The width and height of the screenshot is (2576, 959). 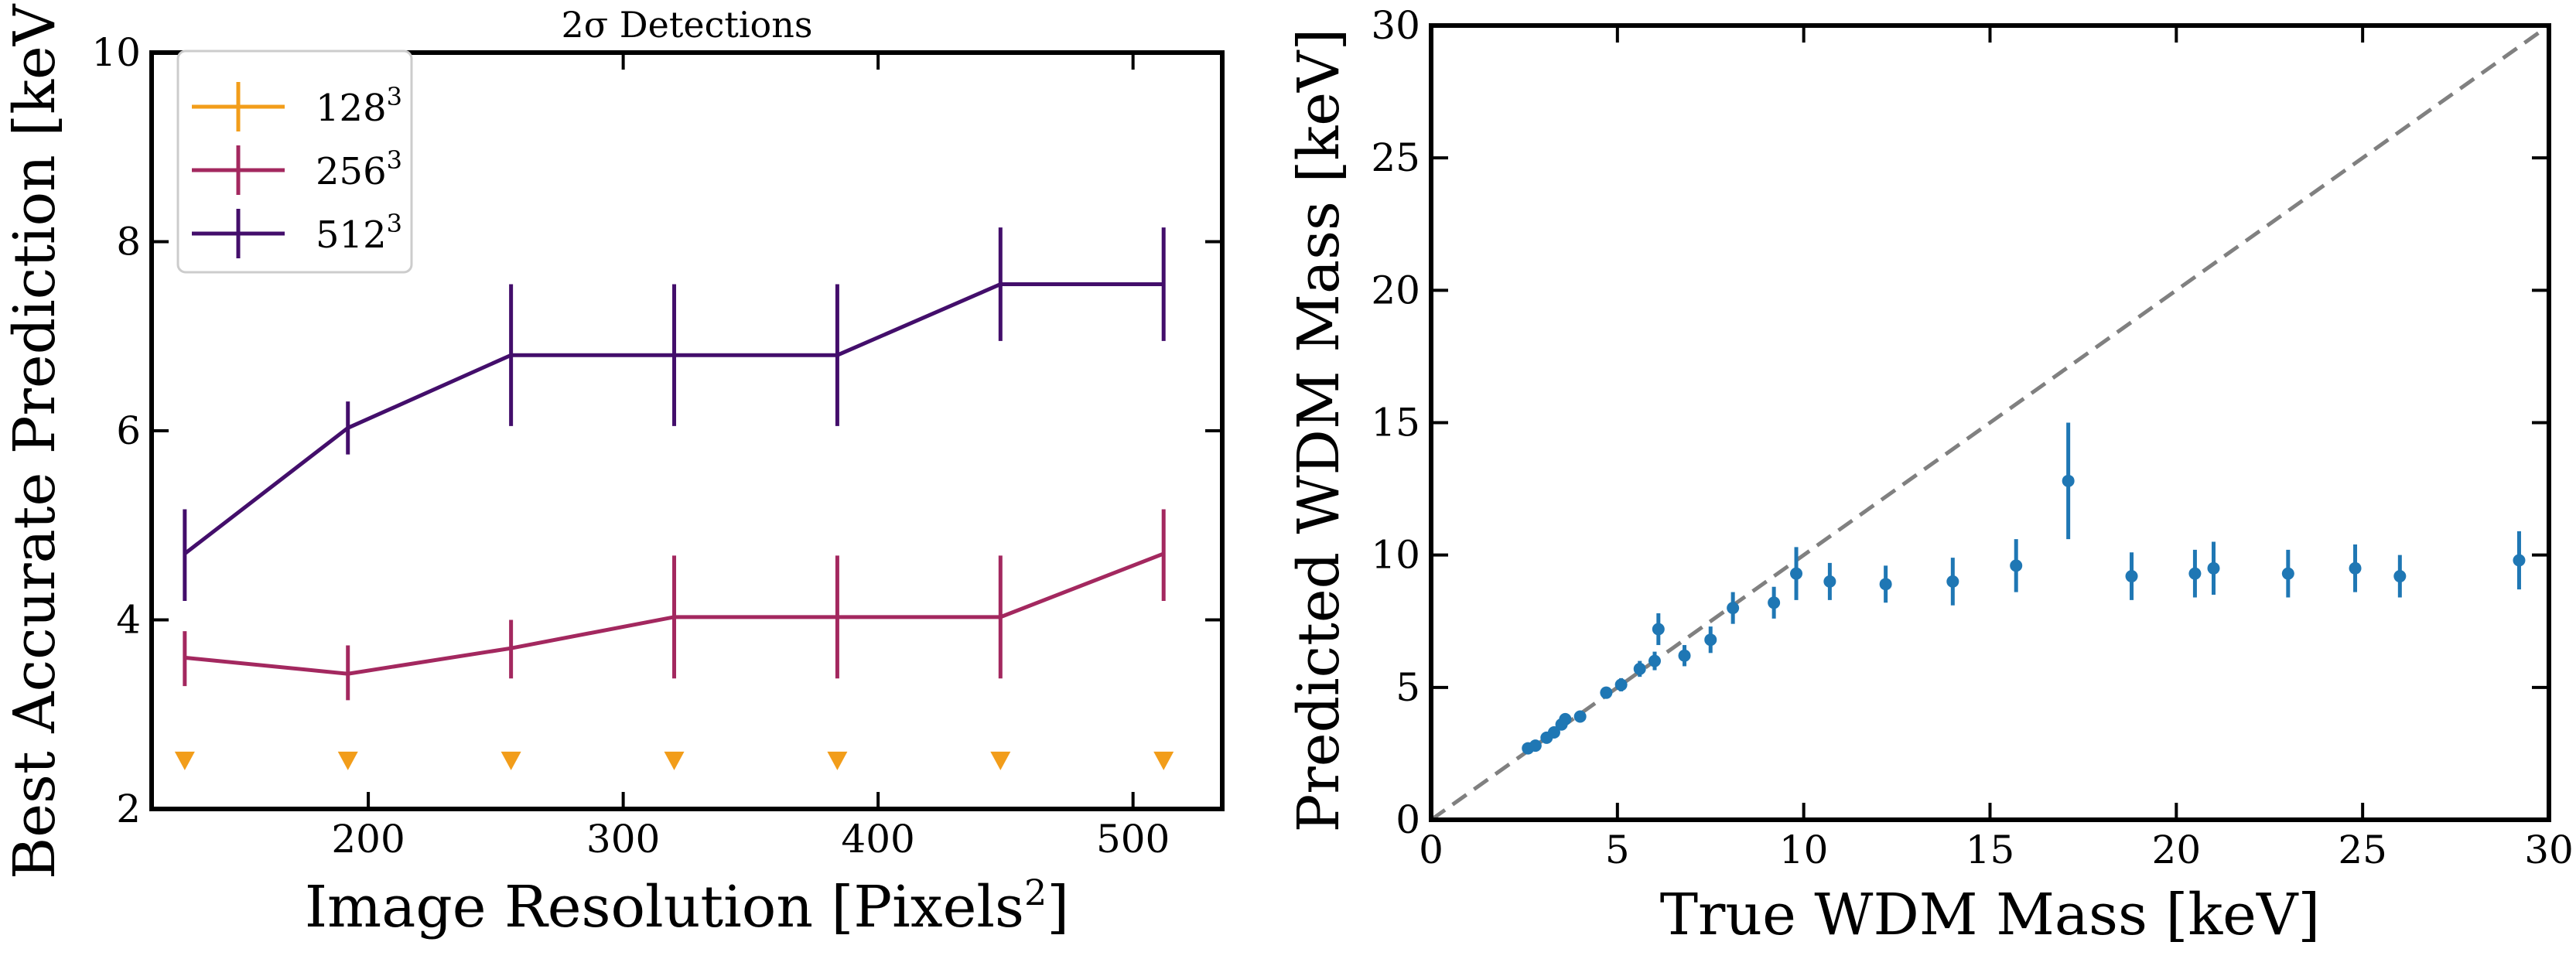 What do you see at coordinates (394, 96) in the screenshot?
I see `legend-label-128-sup: 3` at bounding box center [394, 96].